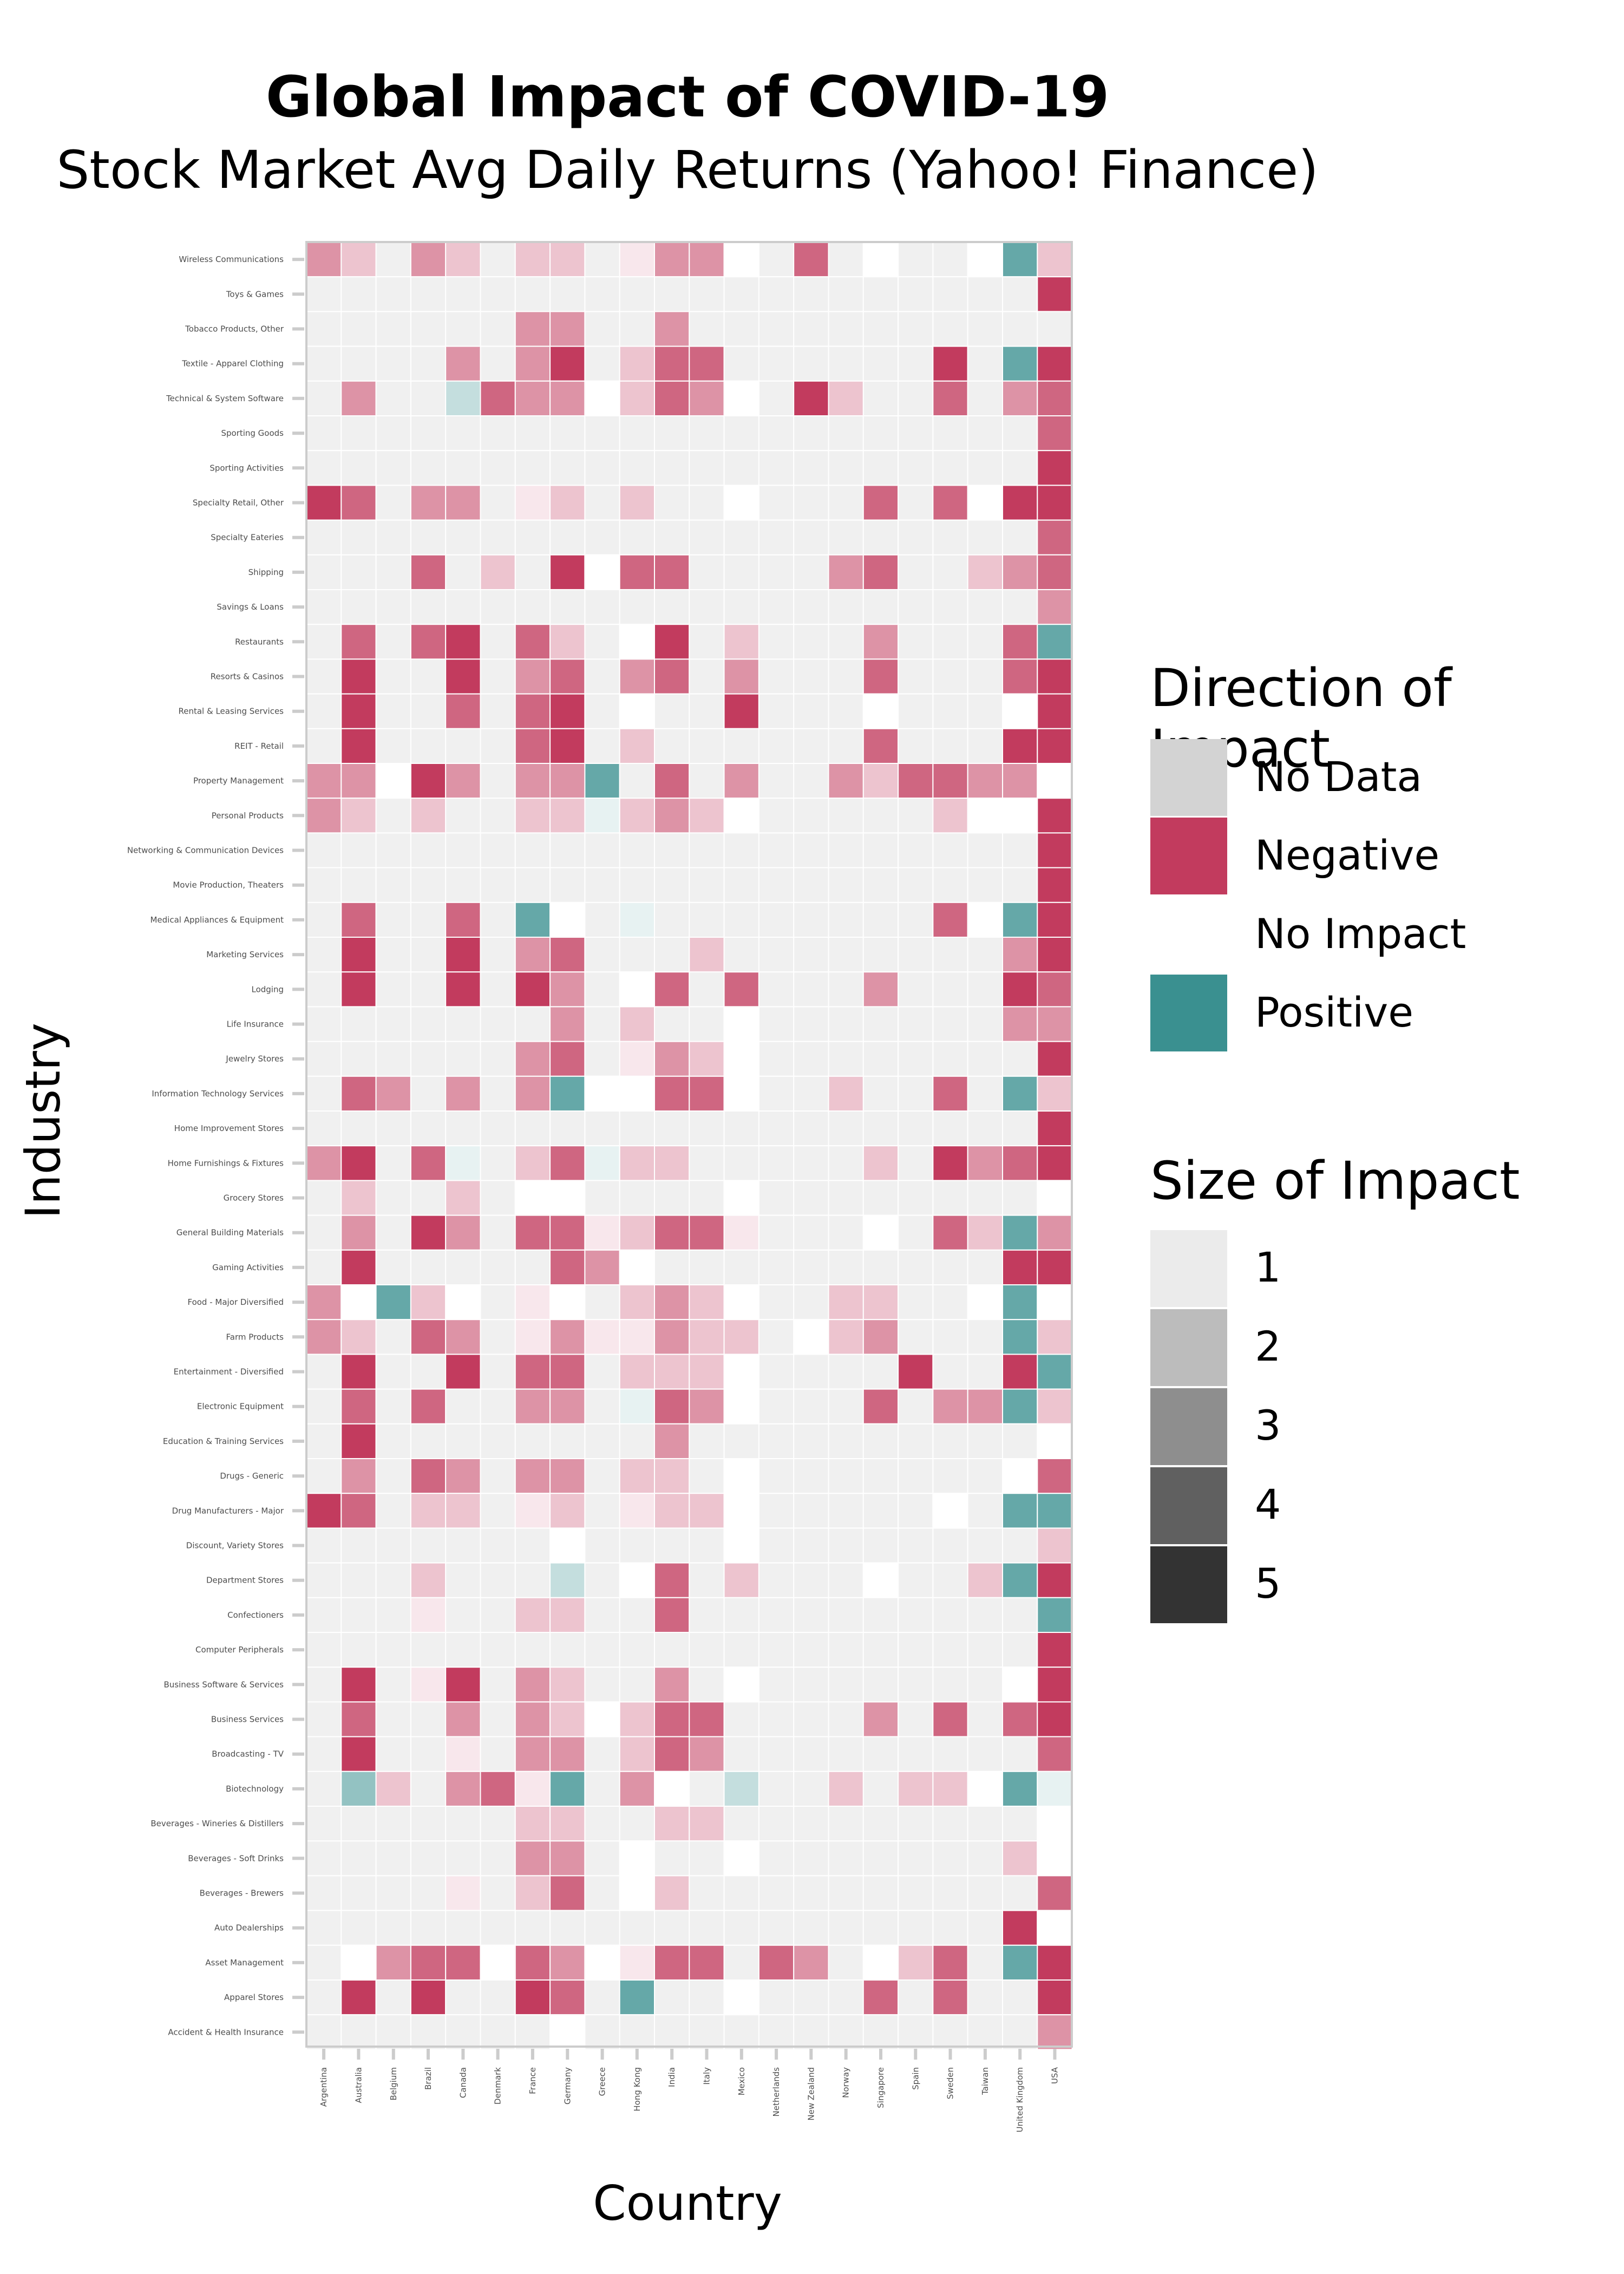 The height and width of the screenshot is (2274, 1624). What do you see at coordinates (255, 1024) in the screenshot?
I see `y-tick-label: Life Insurance` at bounding box center [255, 1024].